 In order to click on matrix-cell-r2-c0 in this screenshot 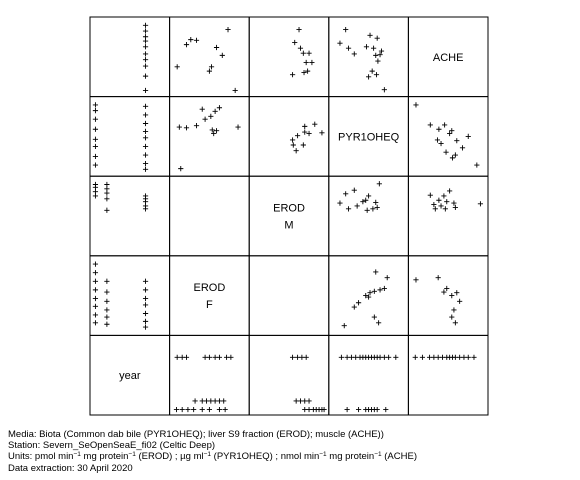, I will do `click(130, 216)`.